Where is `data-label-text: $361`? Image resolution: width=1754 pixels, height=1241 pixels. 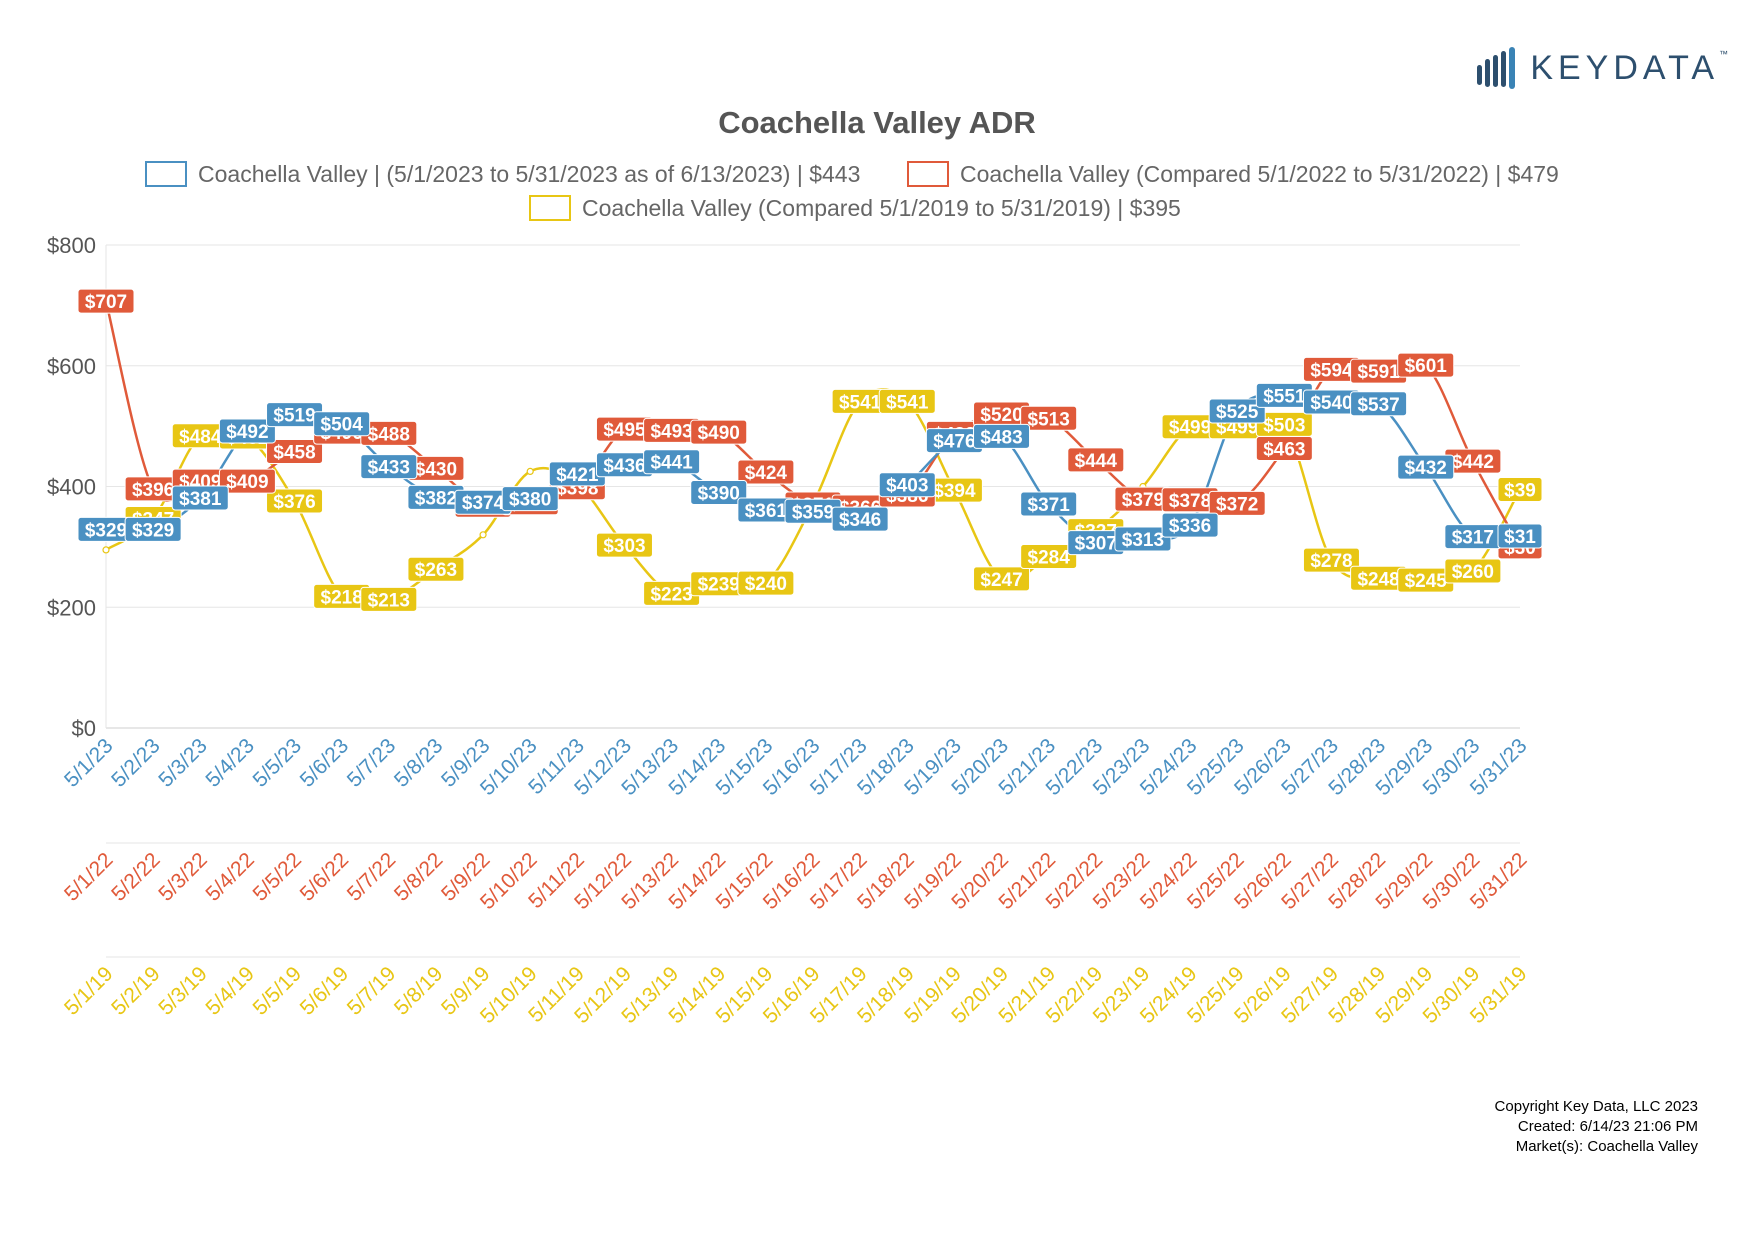
data-label-text: $361 is located at coordinates (766, 511).